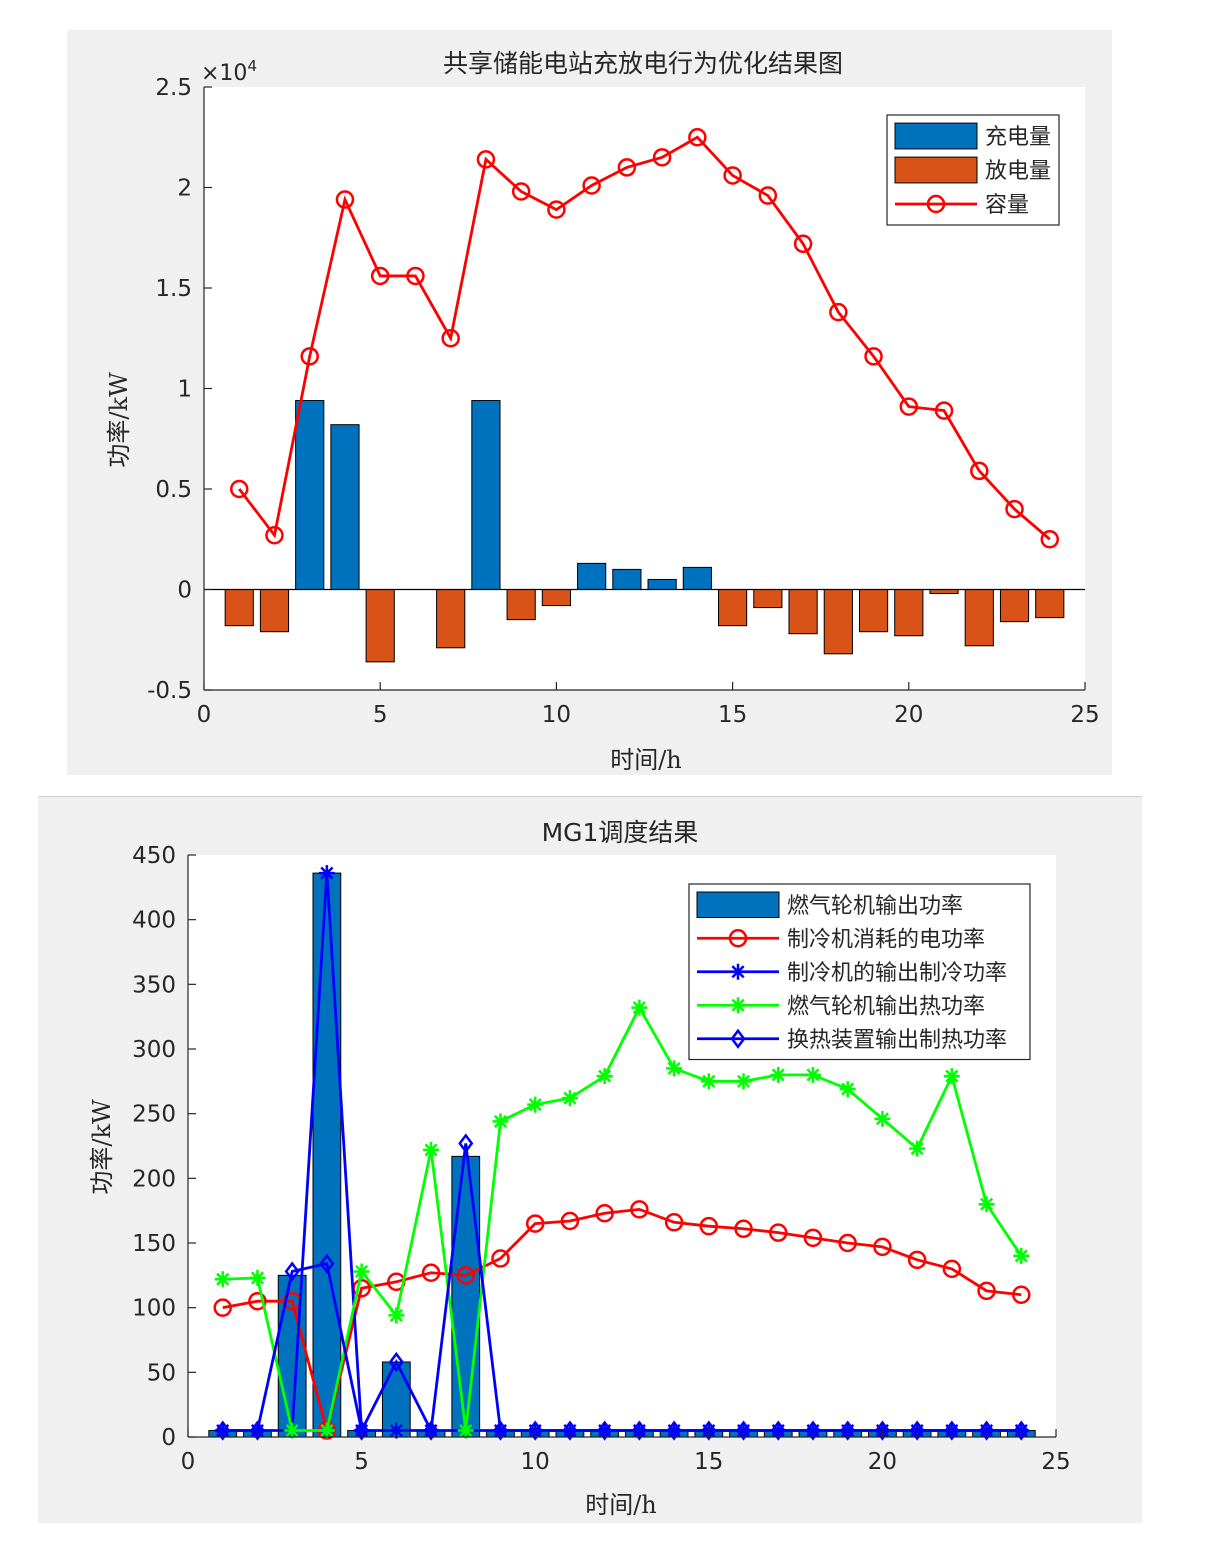  Describe the element at coordinates (897, 973) in the screenshot. I see `legend-label: 制冷机的输出制冷功率` at that location.